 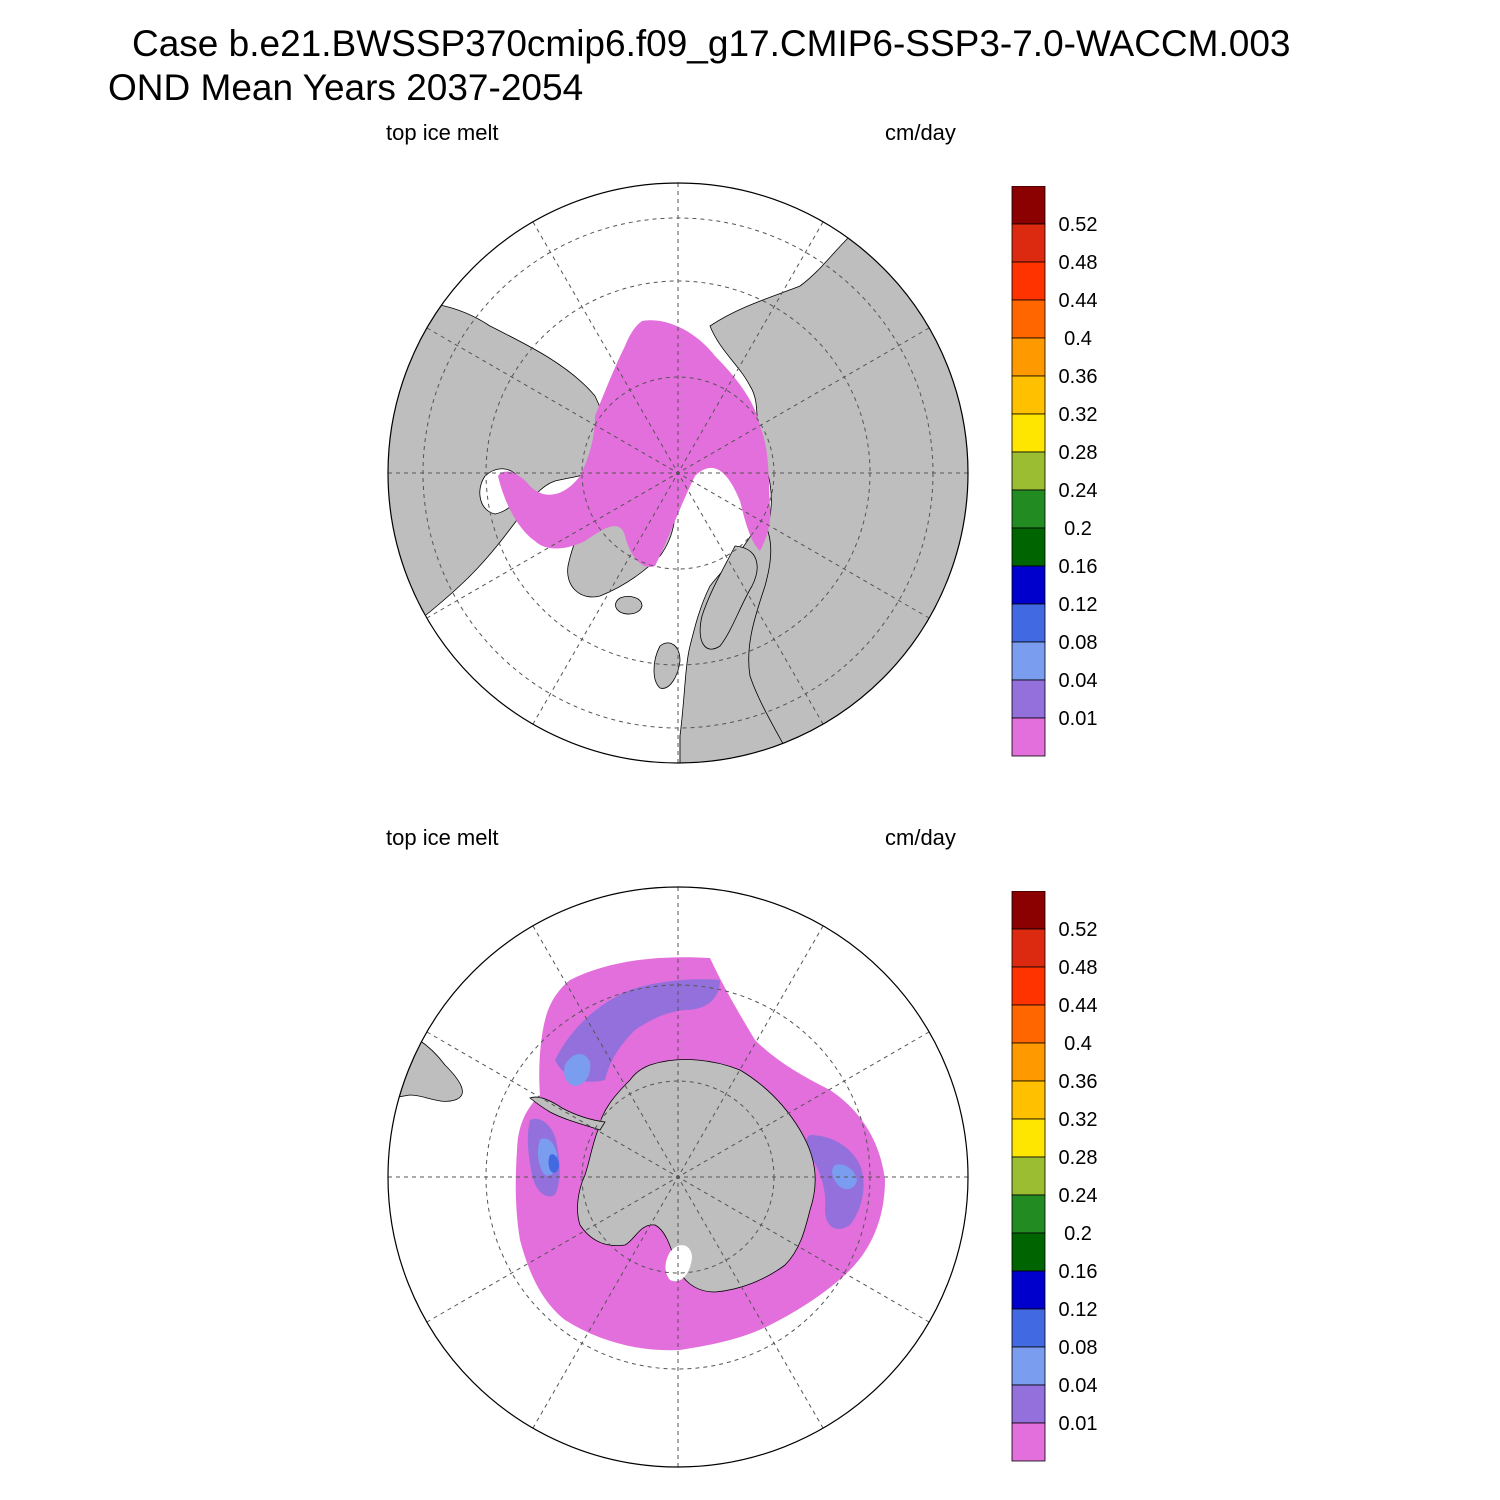 What do you see at coordinates (629, 605) in the screenshot?
I see `north-land-iceland` at bounding box center [629, 605].